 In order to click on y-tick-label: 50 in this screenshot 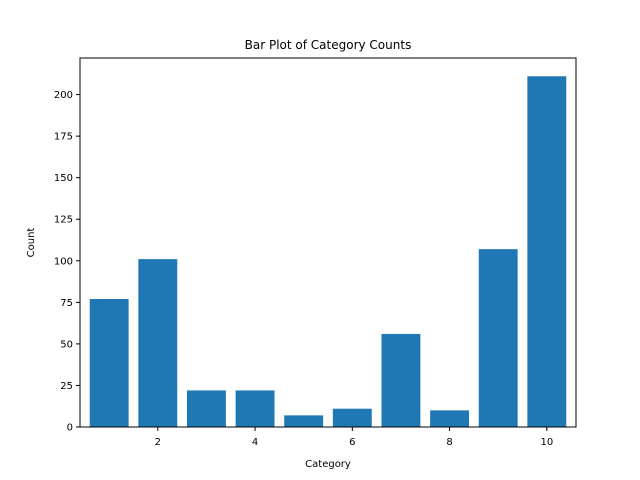, I will do `click(66, 344)`.